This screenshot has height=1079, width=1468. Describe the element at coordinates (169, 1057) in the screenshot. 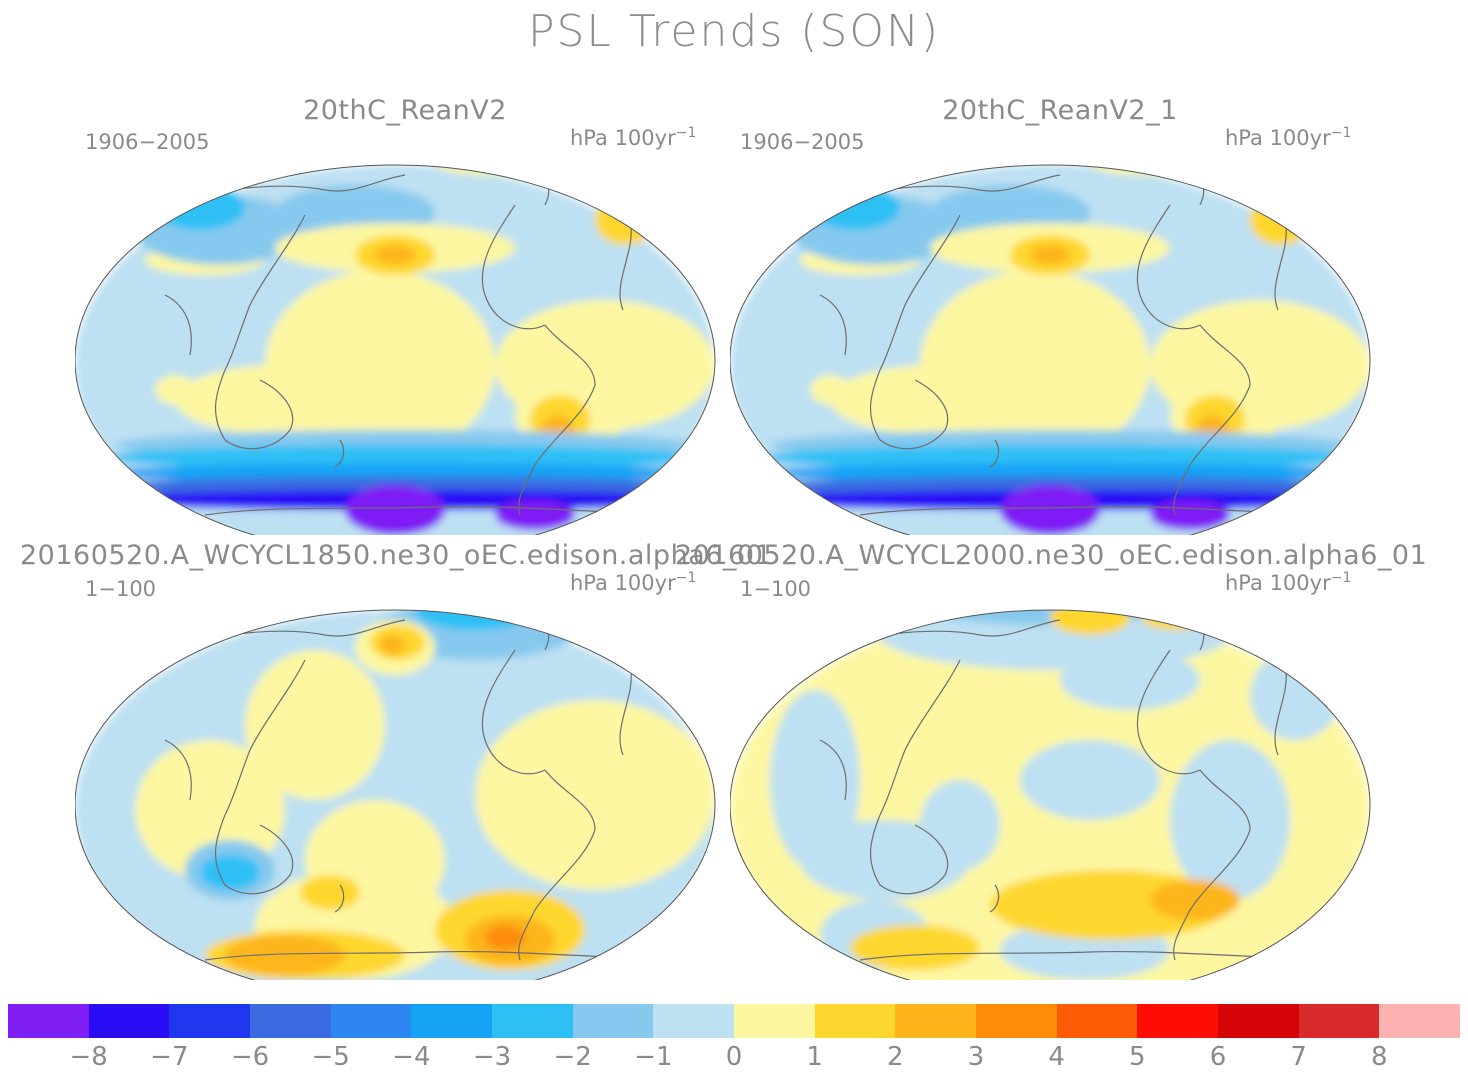

I see `colorbar-tick-label: −7` at that location.